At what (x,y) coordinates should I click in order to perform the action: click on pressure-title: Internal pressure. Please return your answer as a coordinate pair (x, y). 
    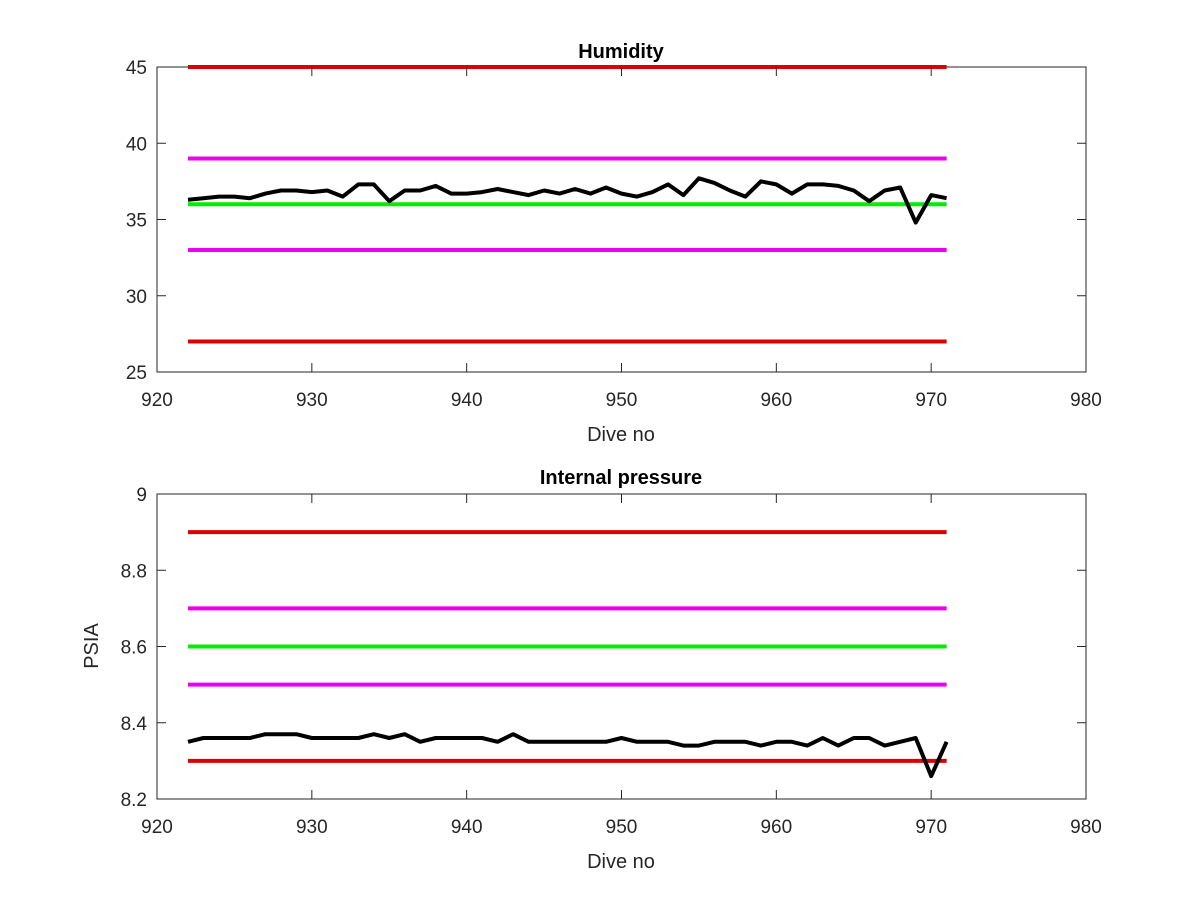
    Looking at the image, I should click on (621, 478).